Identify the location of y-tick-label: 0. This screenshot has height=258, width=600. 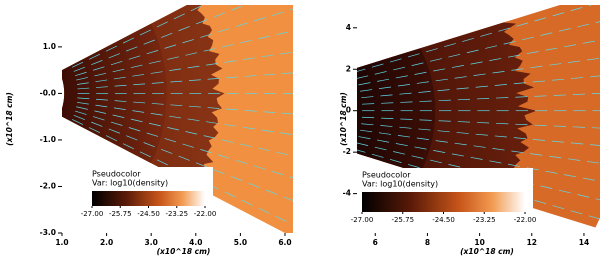
(348, 110).